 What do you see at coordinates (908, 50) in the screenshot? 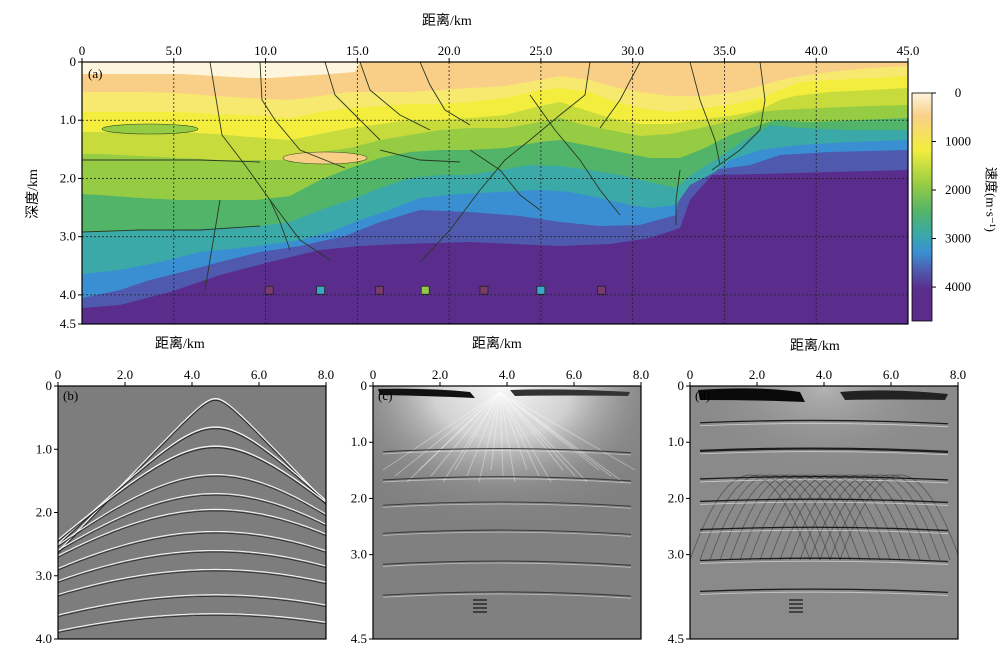
I see `x-tick-label: 45.0` at bounding box center [908, 50].